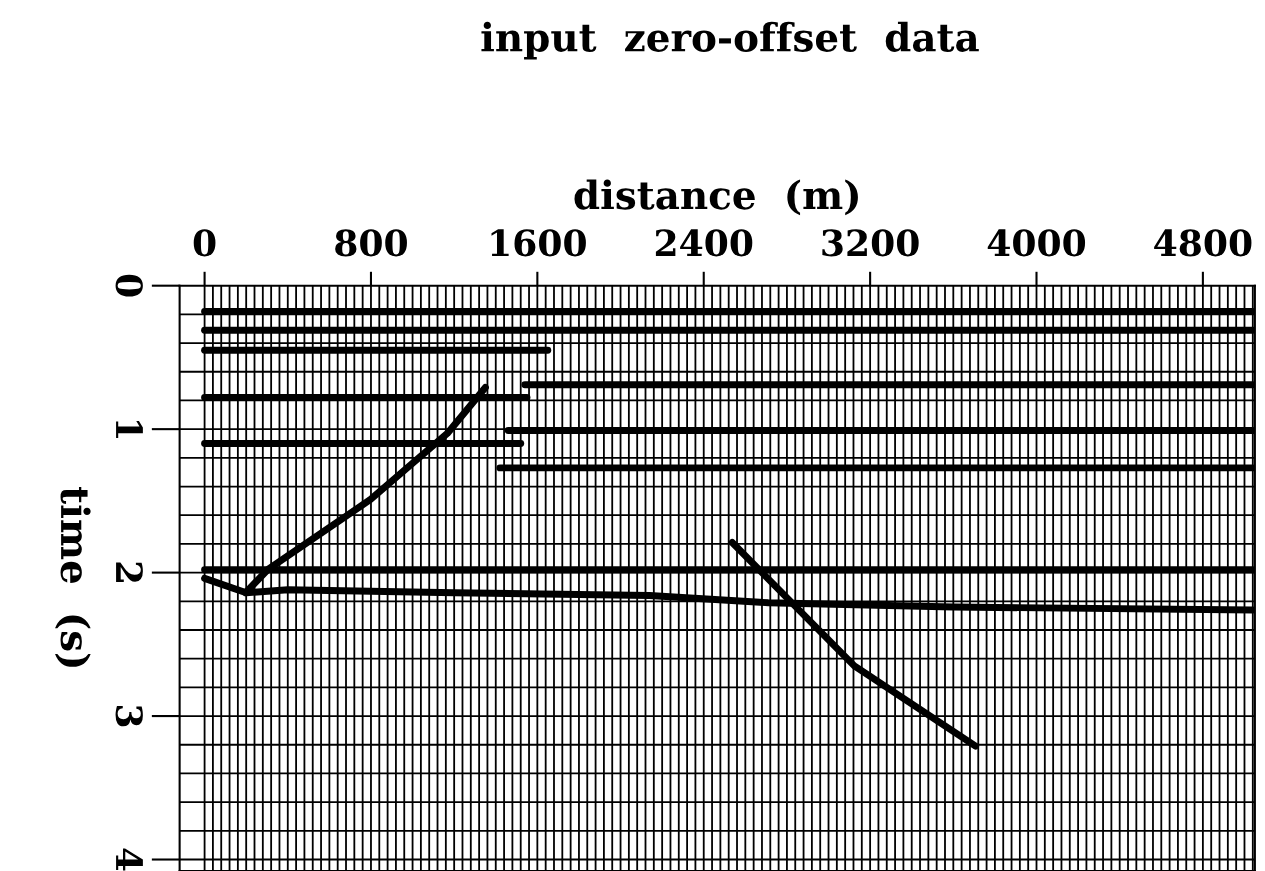 Image resolution: width=1265 pixels, height=871 pixels. Describe the element at coordinates (1036, 243) in the screenshot. I see `x-tick-label: 4000` at that location.